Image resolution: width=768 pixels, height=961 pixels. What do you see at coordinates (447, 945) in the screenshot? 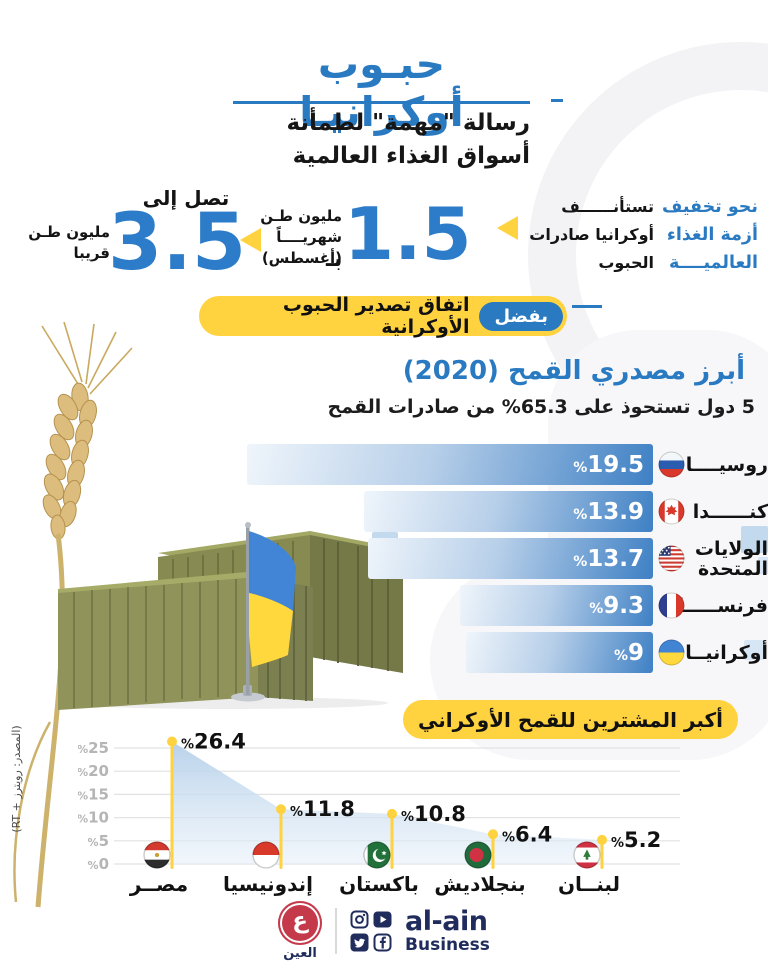
I see `brand-sub-label: Business` at bounding box center [447, 945].